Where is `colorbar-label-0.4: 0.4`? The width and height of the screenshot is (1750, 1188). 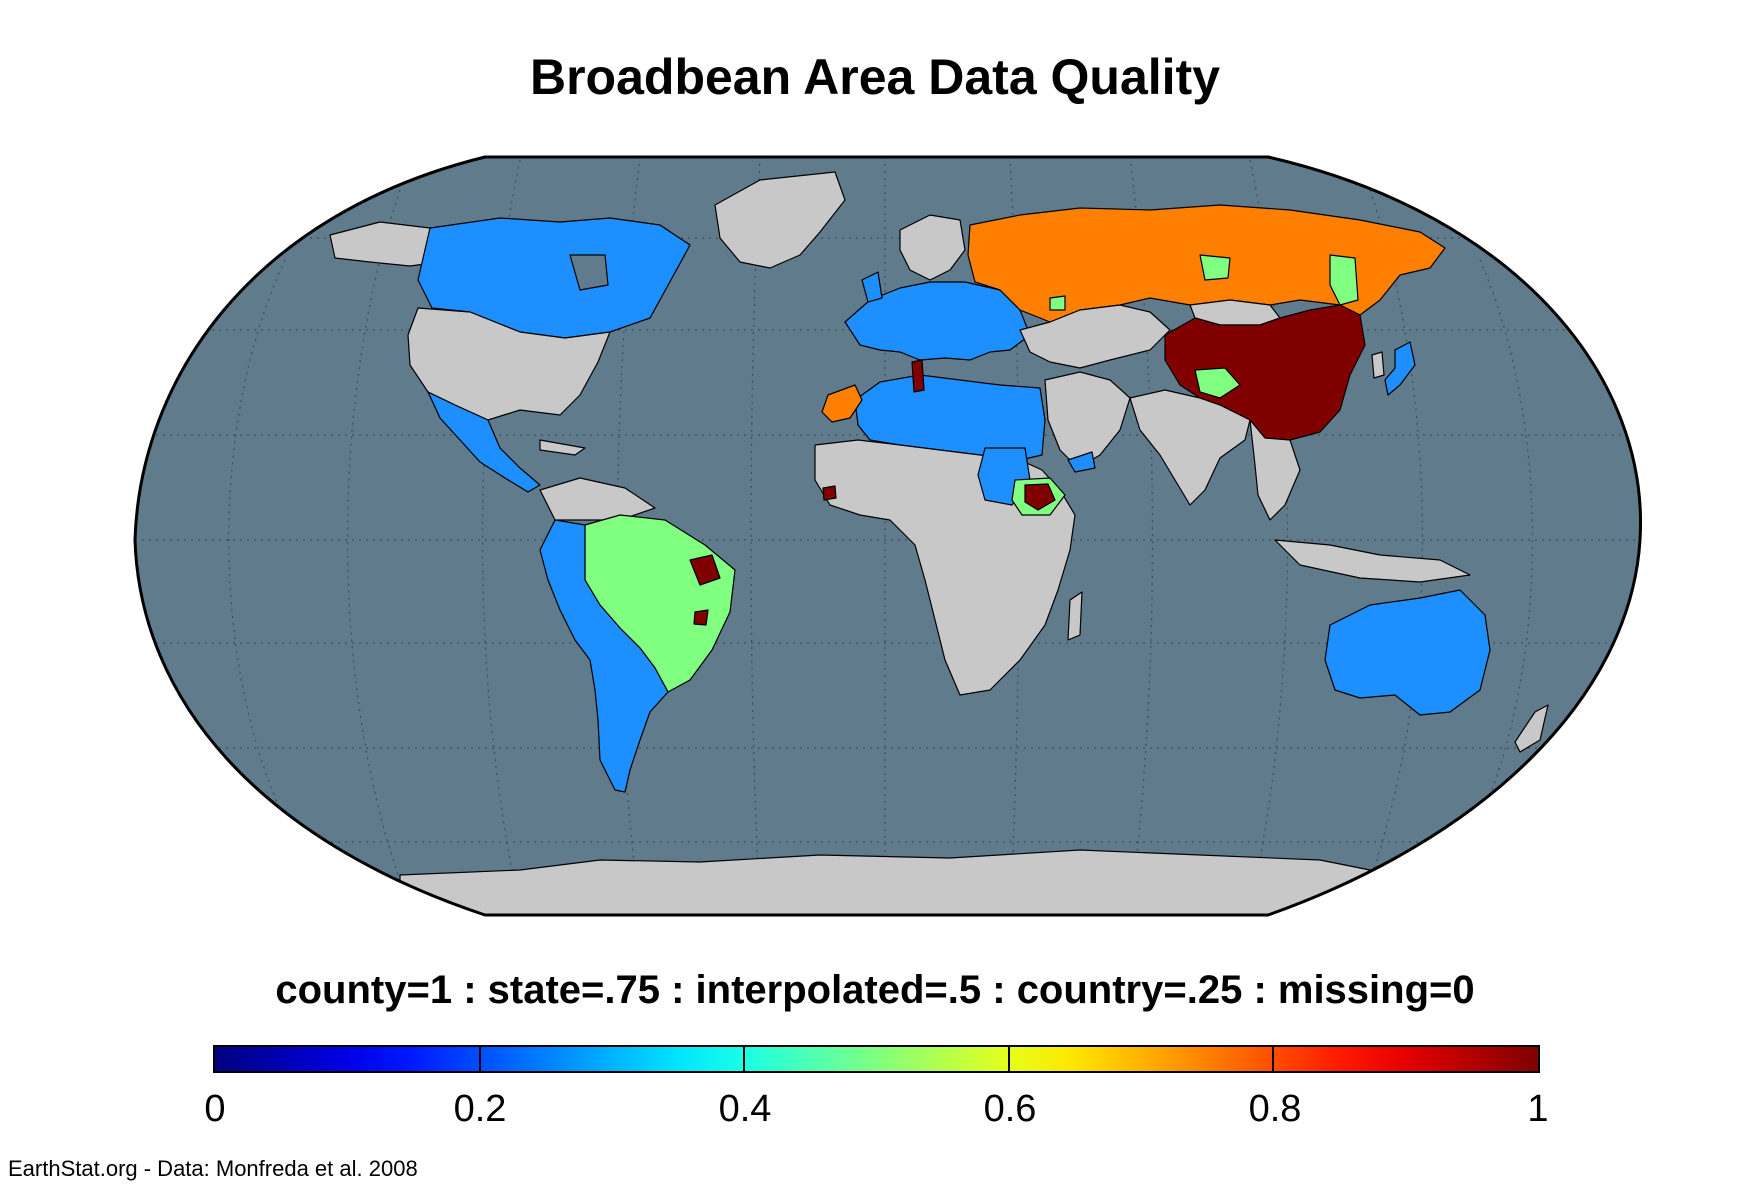 colorbar-label-0.4: 0.4 is located at coordinates (745, 1109).